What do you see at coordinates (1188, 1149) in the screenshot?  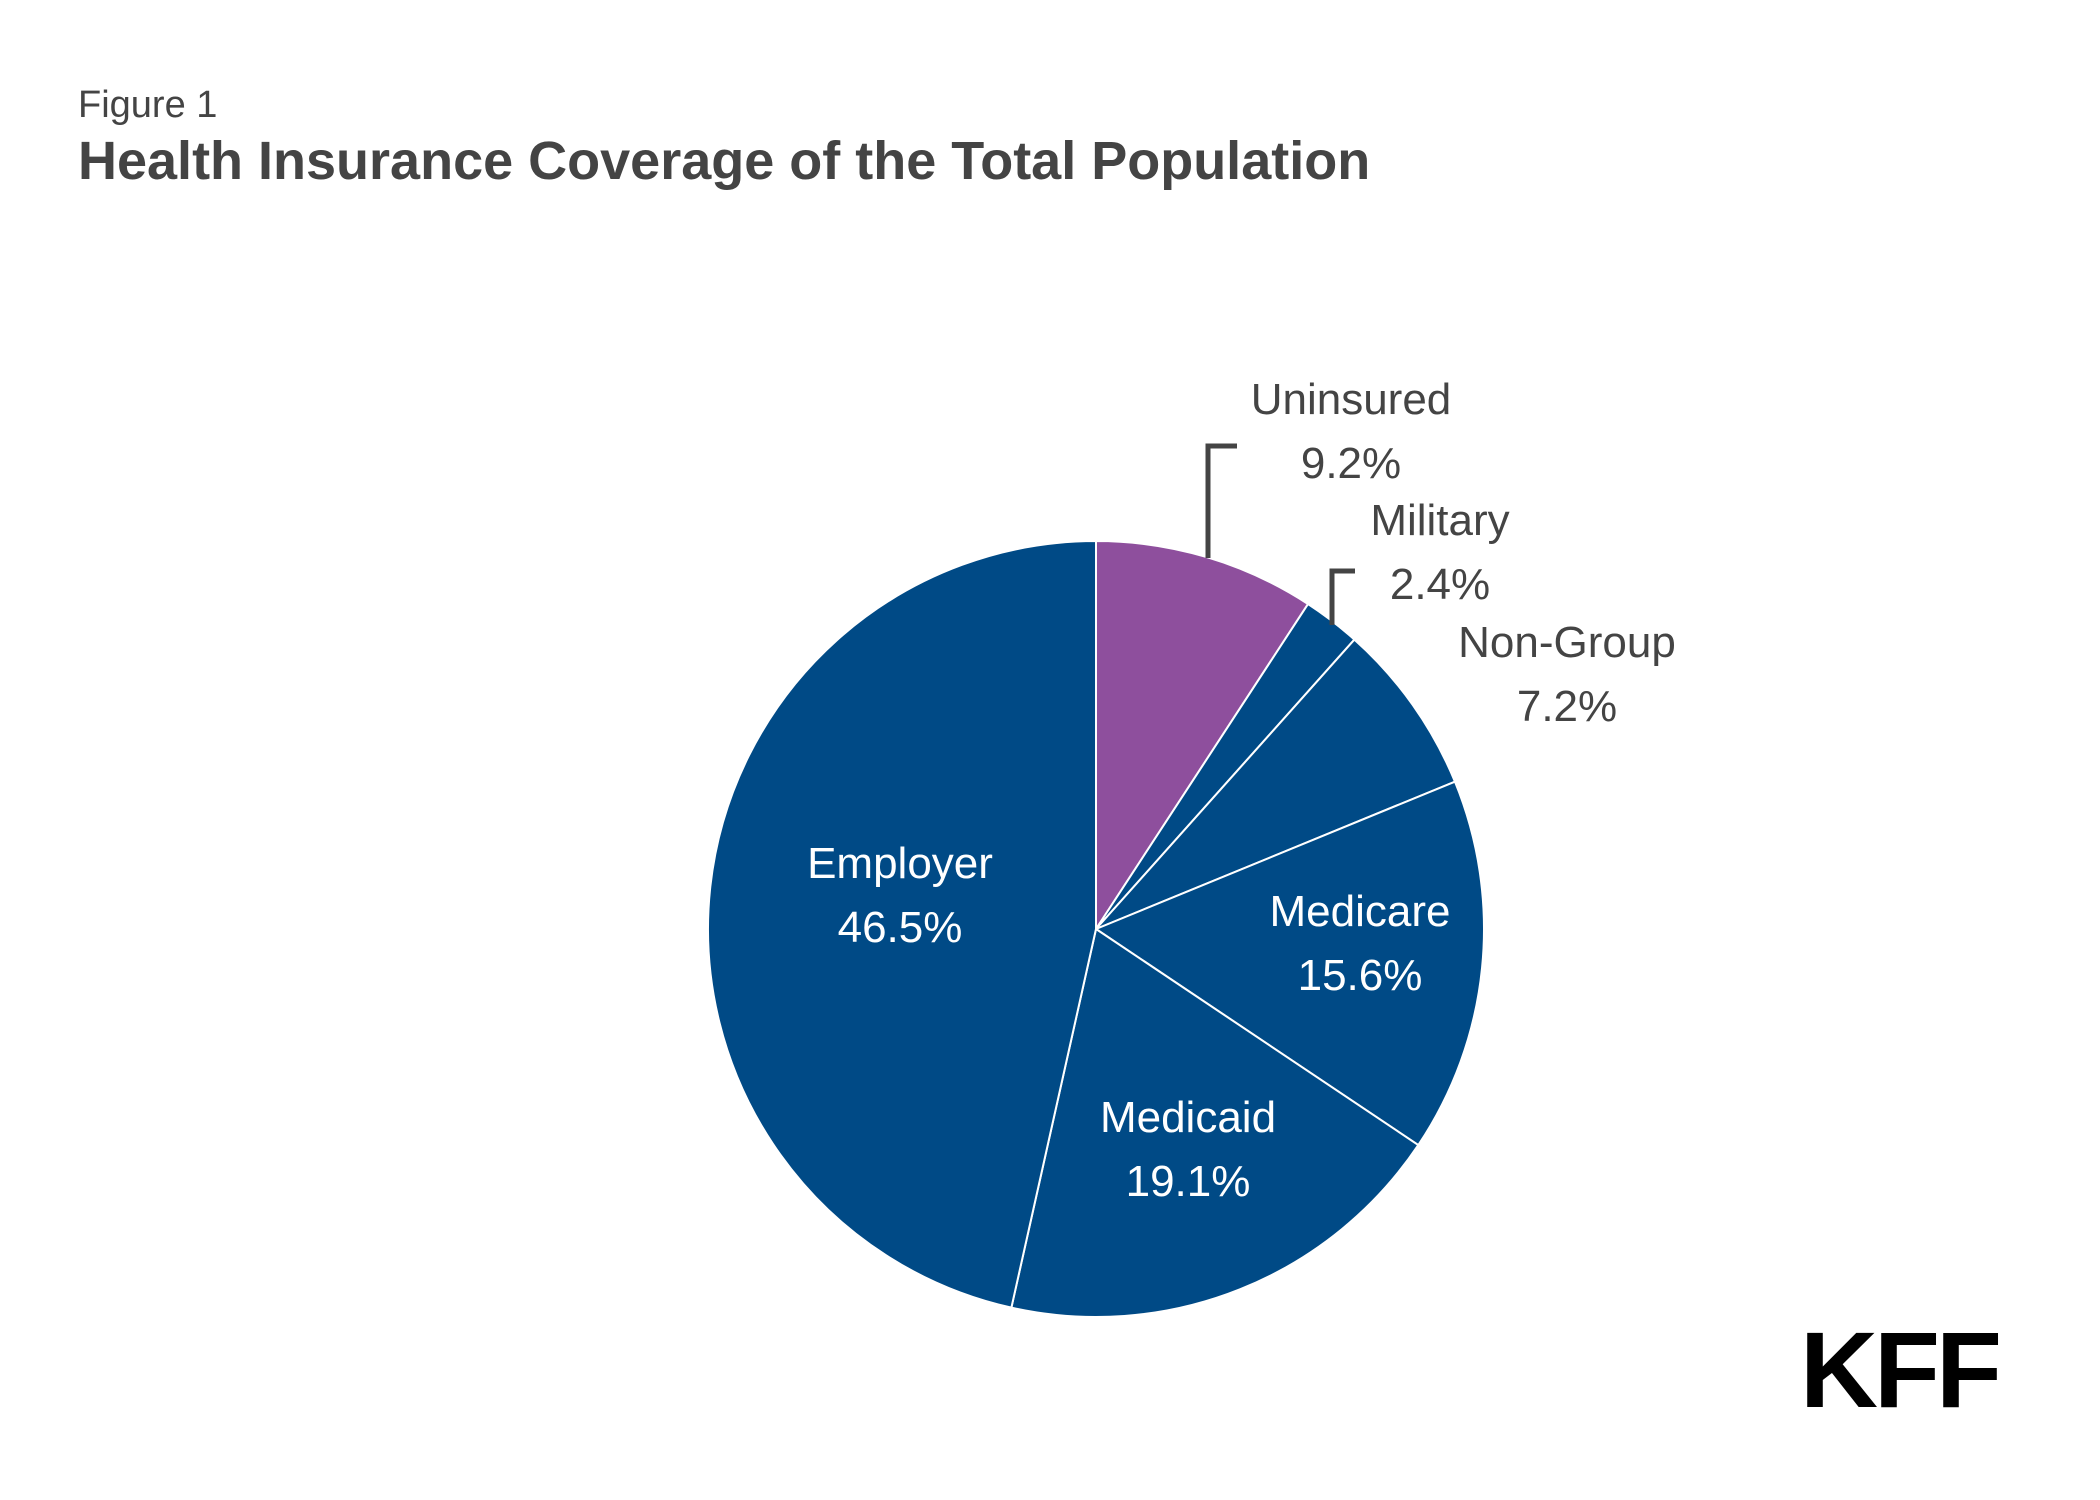 I see `label-medicaid: Medicaid 19.1%` at bounding box center [1188, 1149].